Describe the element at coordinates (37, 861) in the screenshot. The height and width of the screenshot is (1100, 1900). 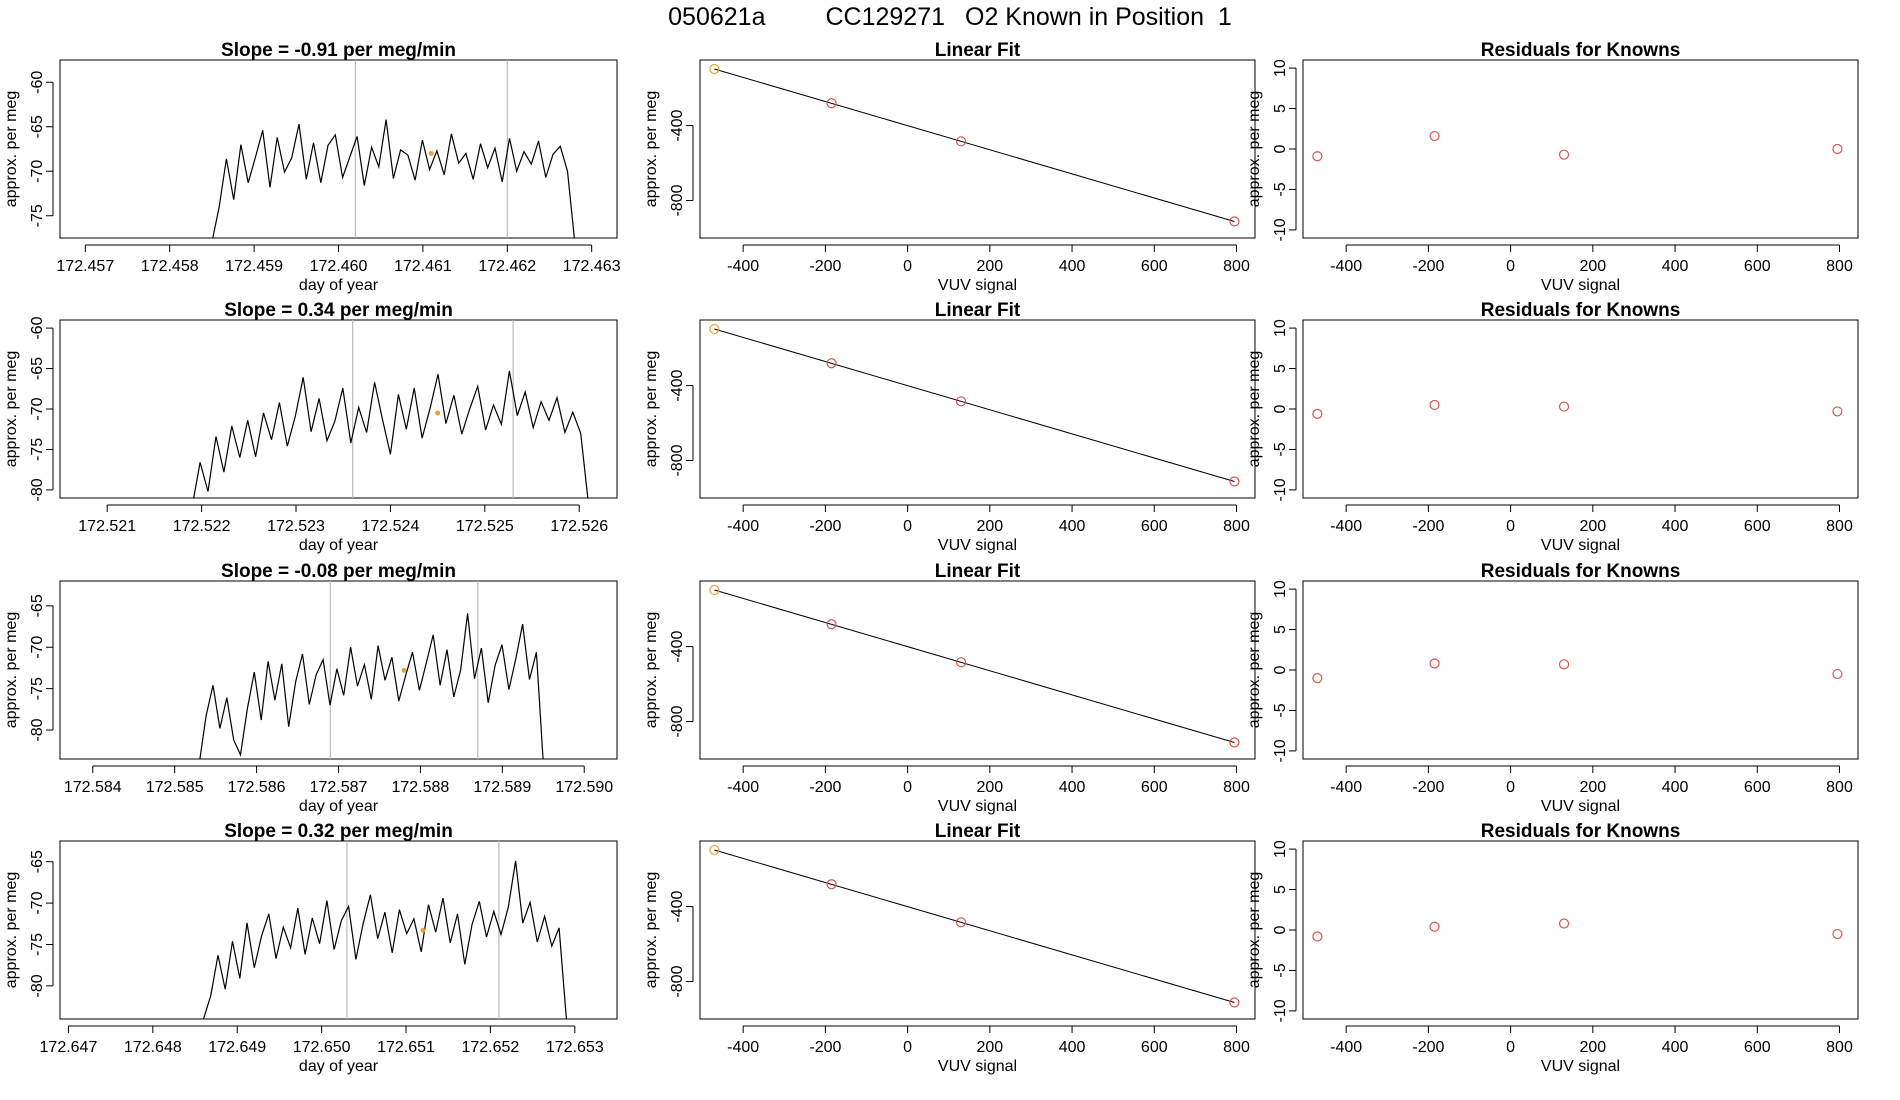
I see `r4-timeseries-y-tick-label: -65` at that location.